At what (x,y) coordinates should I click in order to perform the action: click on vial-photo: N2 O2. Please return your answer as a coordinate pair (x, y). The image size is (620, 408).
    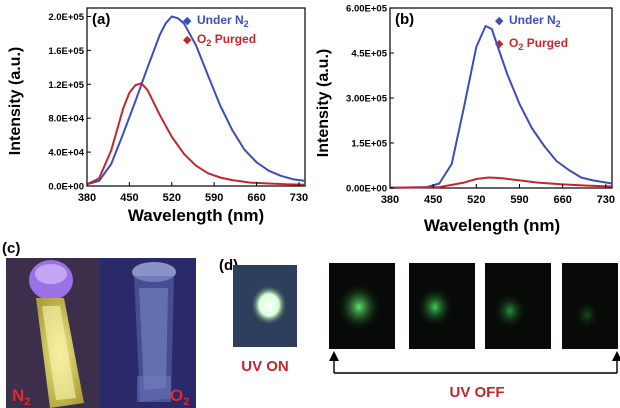
    Looking at the image, I should click on (101, 333).